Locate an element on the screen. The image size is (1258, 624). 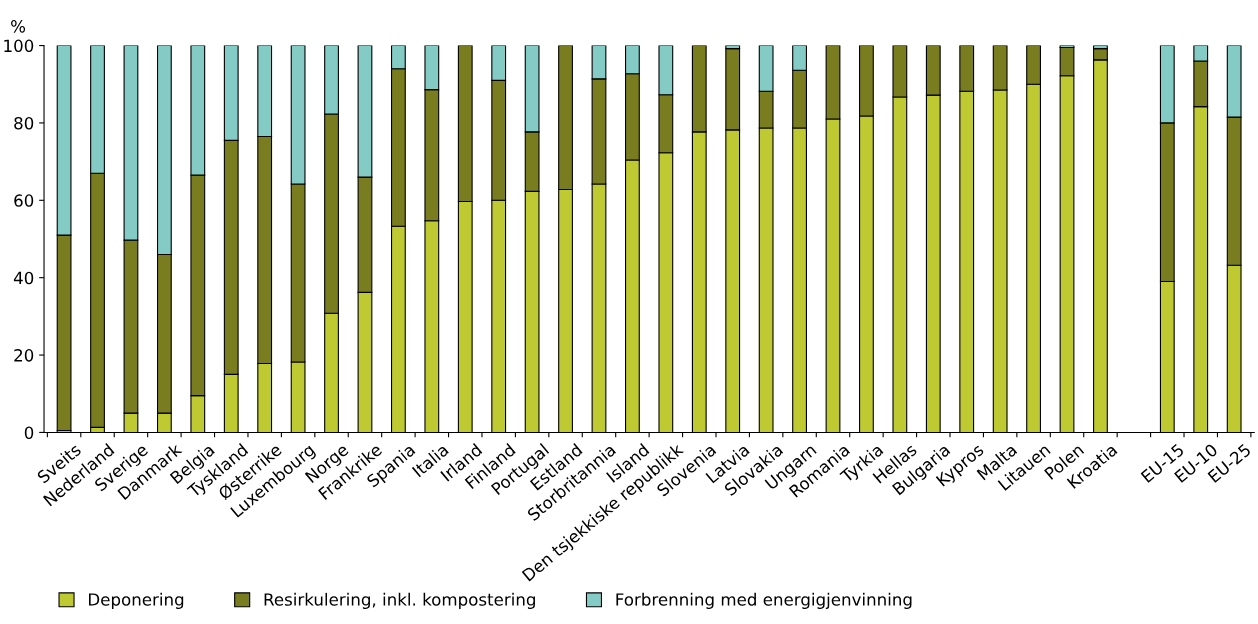
y-axis-title: % is located at coordinates (18, 26).